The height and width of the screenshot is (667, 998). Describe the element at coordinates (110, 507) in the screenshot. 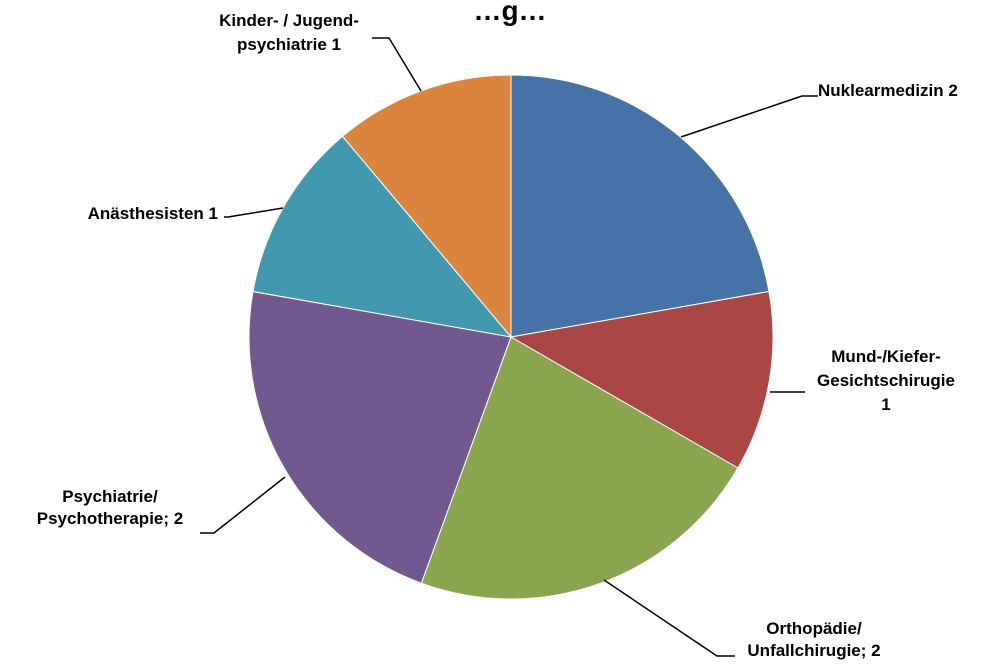

I see `slice-label: Psychiatrie/Psychotherapie; 2` at that location.